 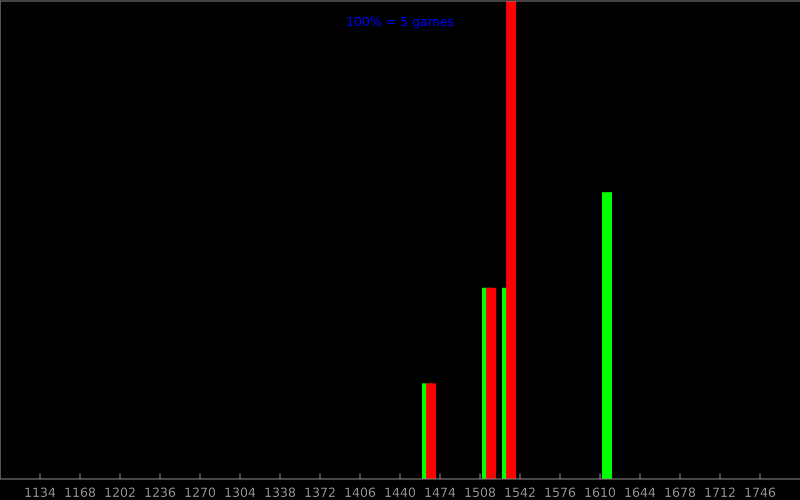 I want to click on x-tick-label: 1678, so click(x=680, y=493).